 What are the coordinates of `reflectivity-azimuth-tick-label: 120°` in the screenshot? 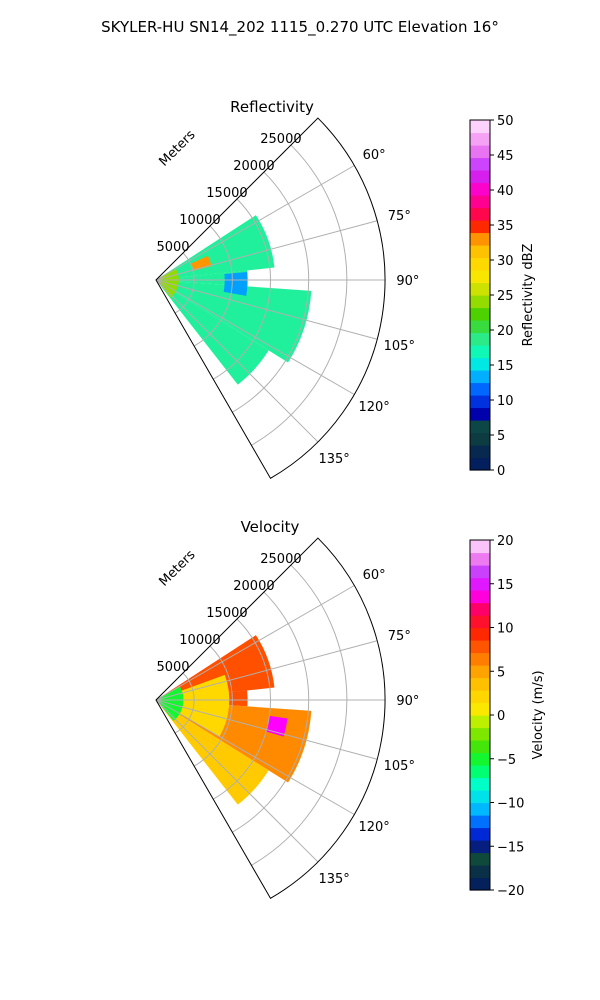 It's located at (373, 407).